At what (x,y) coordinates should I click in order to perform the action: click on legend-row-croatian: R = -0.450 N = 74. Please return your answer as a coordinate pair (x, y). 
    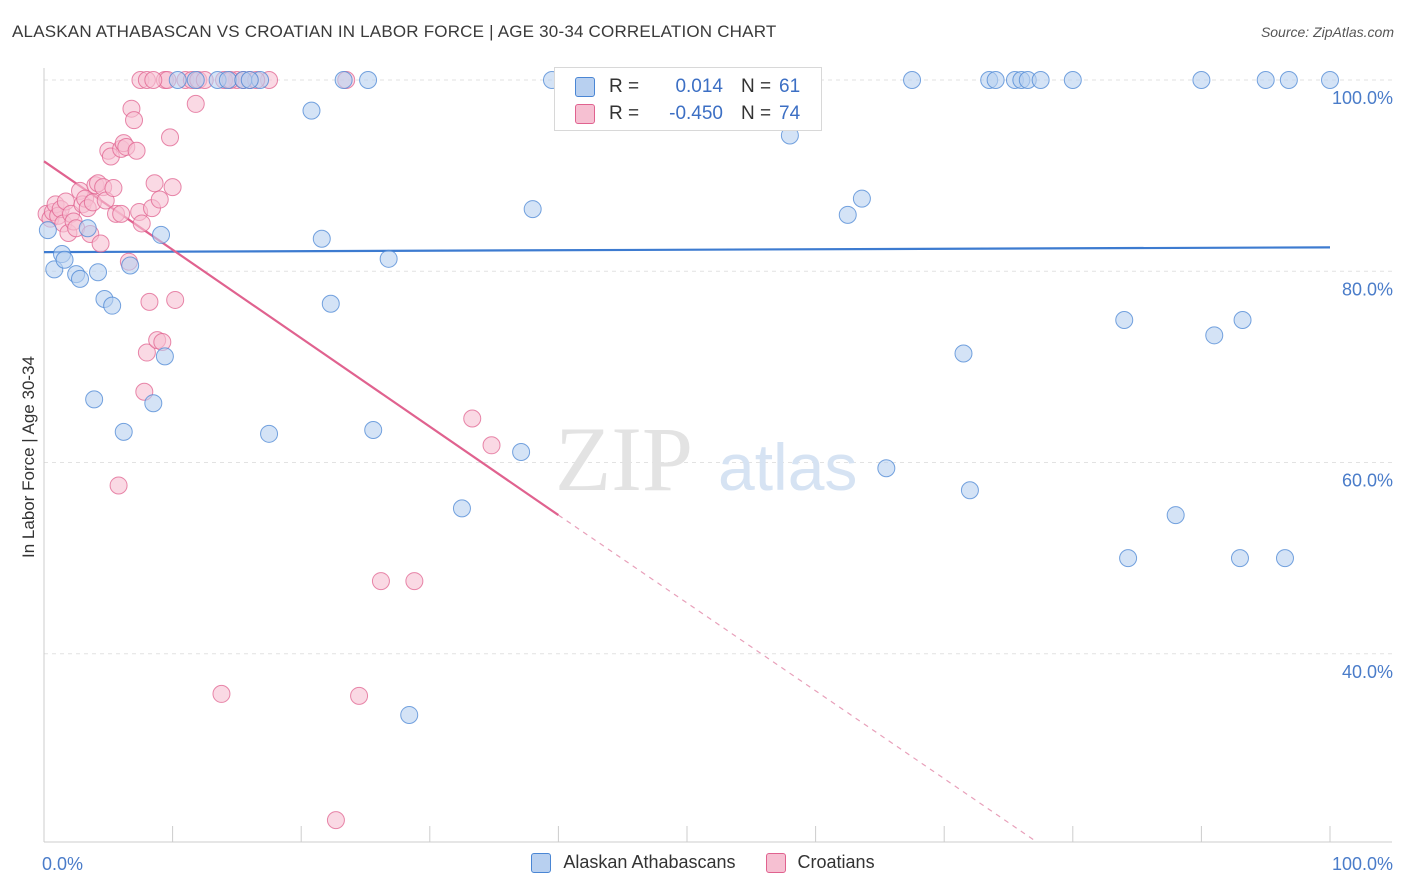
    Looking at the image, I should click on (687, 114).